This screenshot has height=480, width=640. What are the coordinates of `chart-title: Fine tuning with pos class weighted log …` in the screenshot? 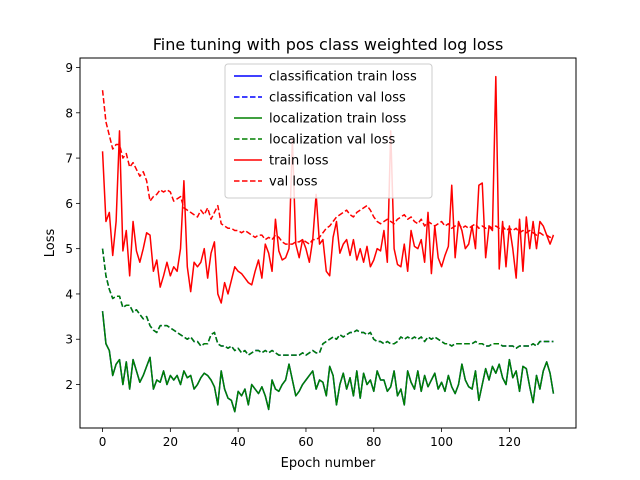 It's located at (328, 44).